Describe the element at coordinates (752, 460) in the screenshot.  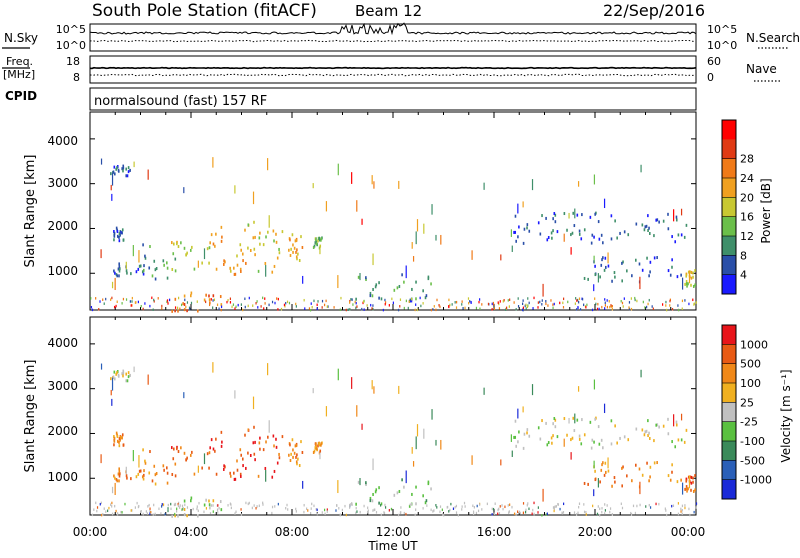
I see `colorbar-tick-label: -500` at that location.